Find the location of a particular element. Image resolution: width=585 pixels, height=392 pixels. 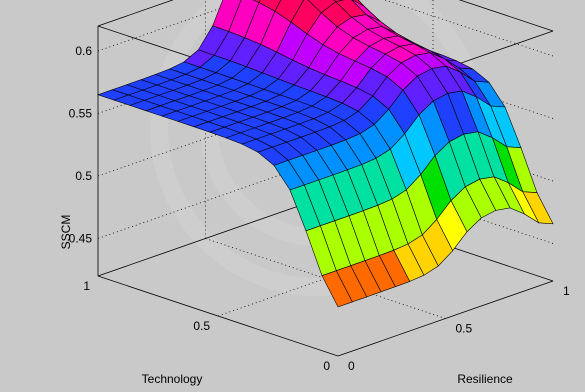

y-tick-label: 1 is located at coordinates (566, 291).